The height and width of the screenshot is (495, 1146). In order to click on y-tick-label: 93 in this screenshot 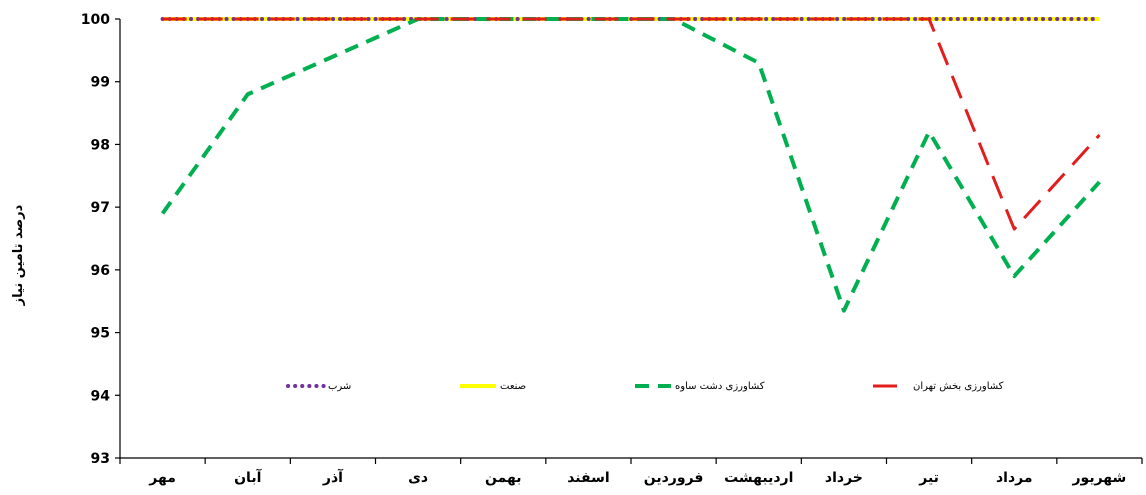, I will do `click(100, 459)`.